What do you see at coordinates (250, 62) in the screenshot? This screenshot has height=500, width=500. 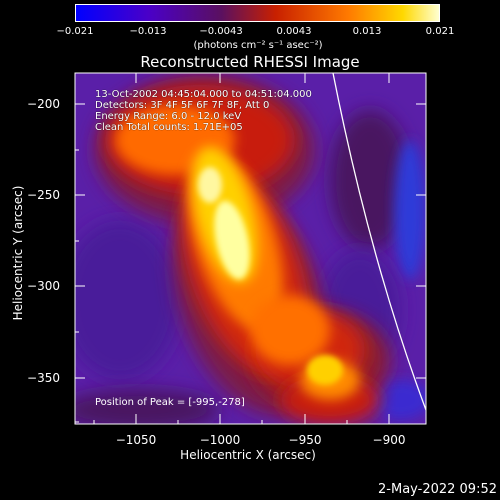 I see `plot-title: Reconstructed RHESSI Image` at bounding box center [250, 62].